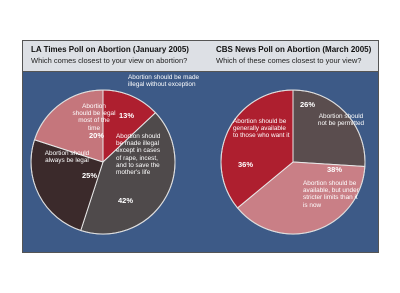  I want to click on value-label: 13%, so click(127, 115).